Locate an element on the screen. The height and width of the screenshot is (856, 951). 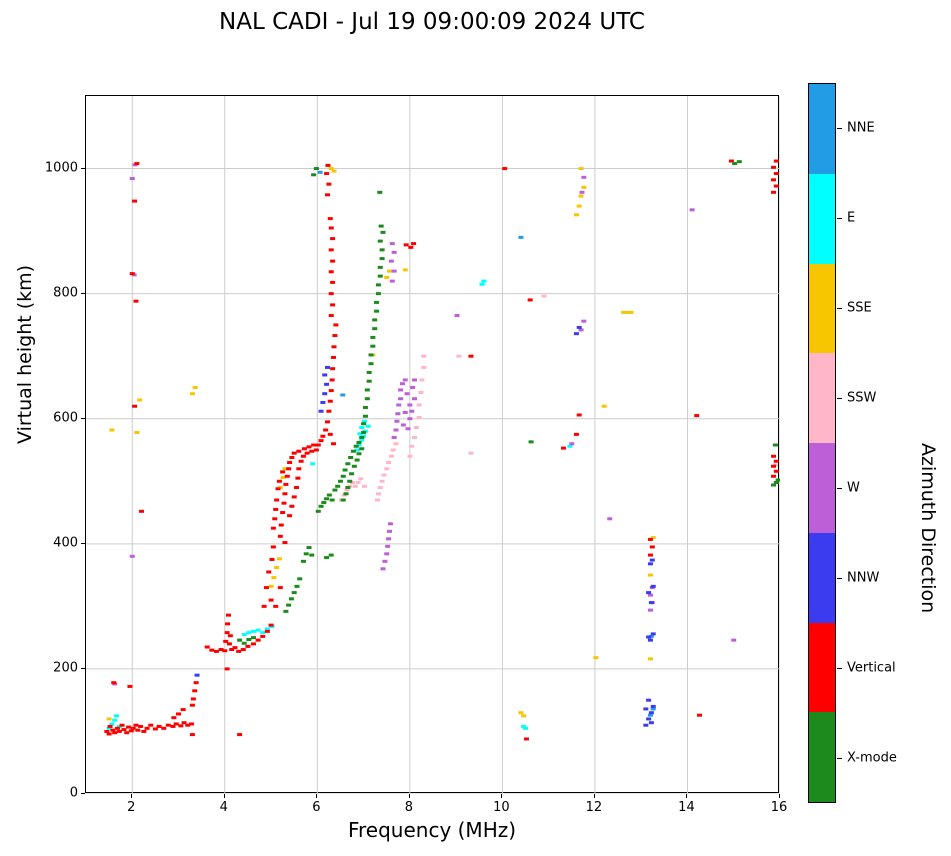
y-tick-label: 400 is located at coordinates (65, 543).